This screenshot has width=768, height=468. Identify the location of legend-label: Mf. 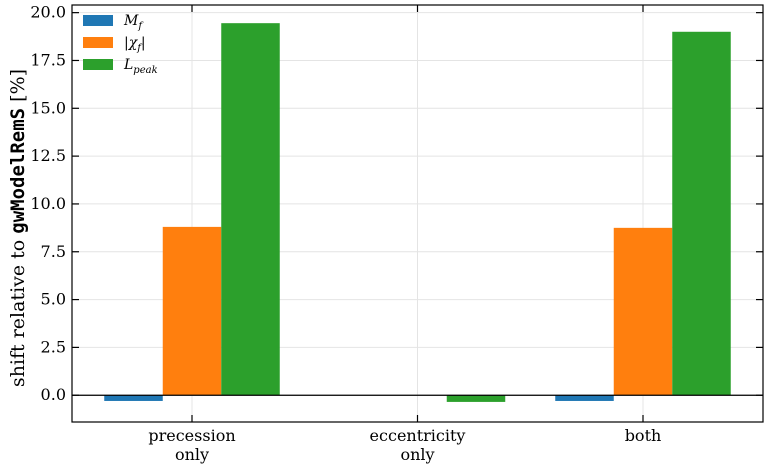
(133, 22).